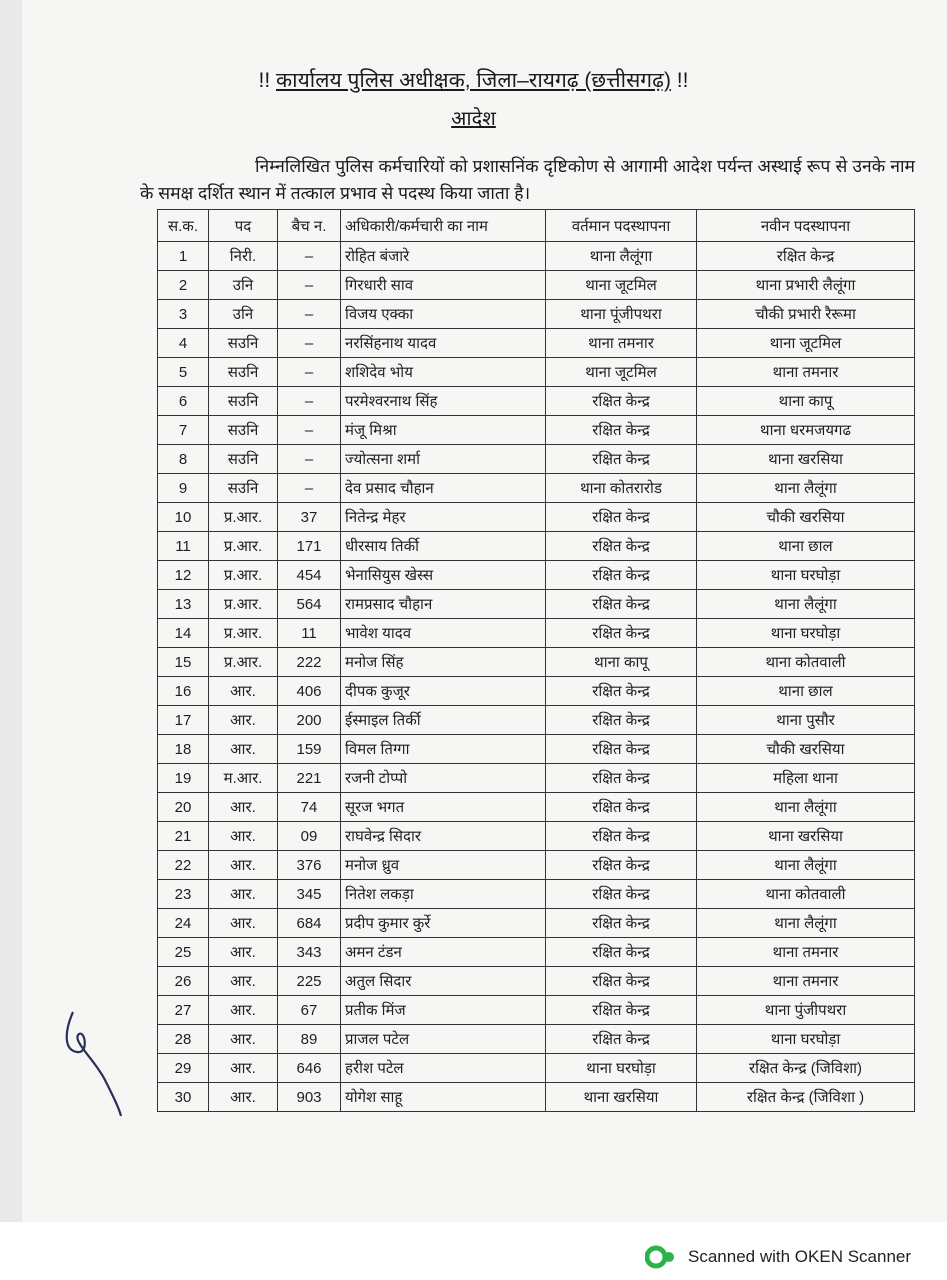  I want to click on cell-badge: 454, so click(309, 575).